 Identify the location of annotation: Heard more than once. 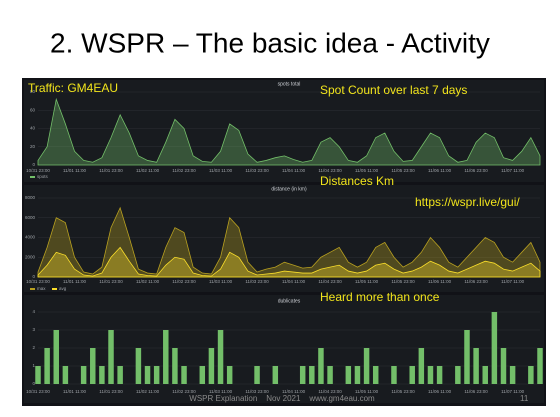
(380, 297).